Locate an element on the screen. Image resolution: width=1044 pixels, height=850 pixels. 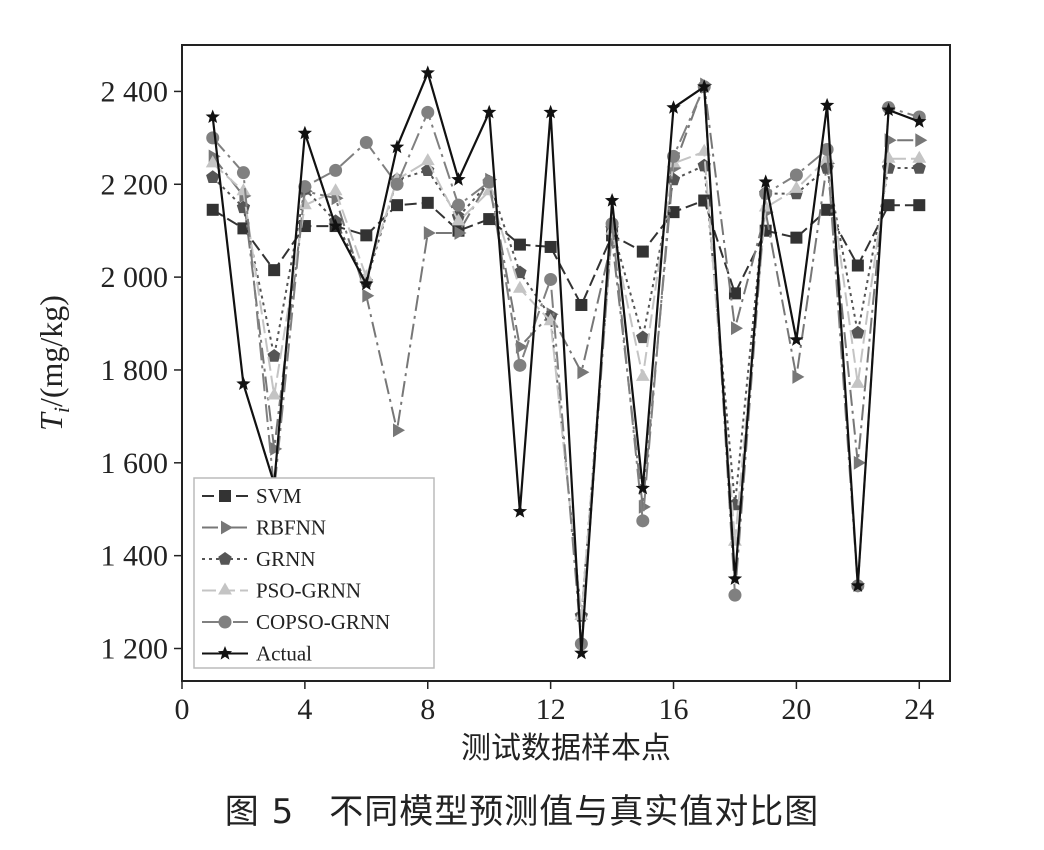
legend-marker-grnn is located at coordinates (225, 558).